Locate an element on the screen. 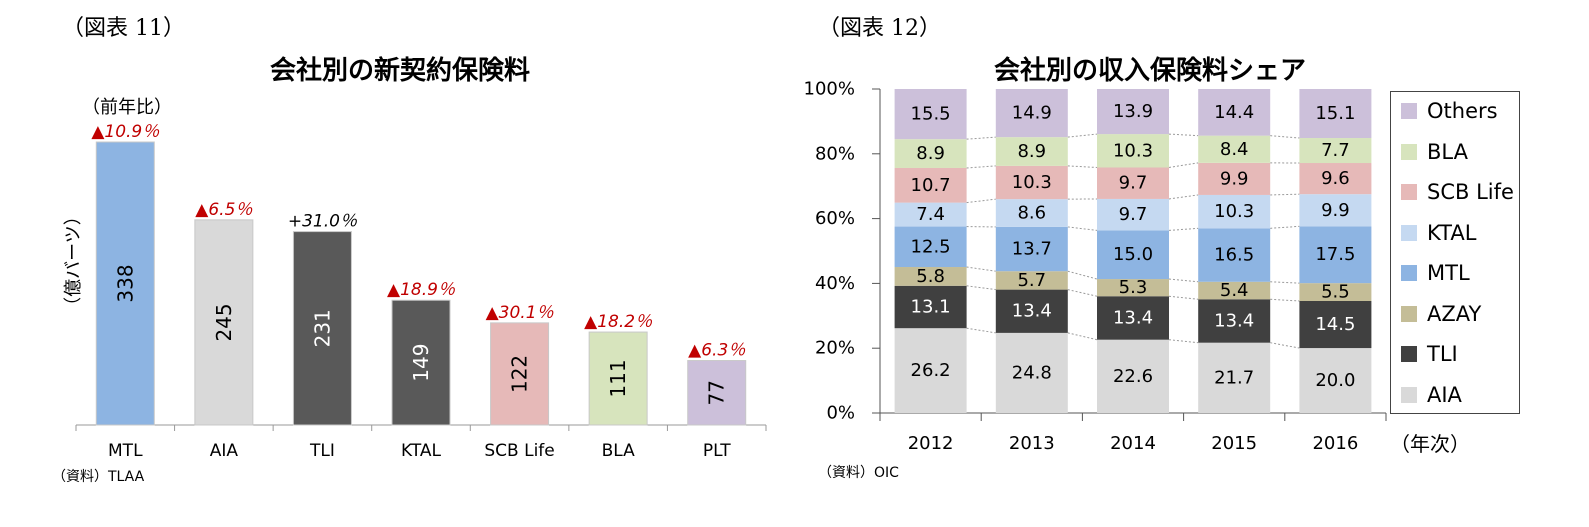 Image resolution: width=1589 pixels, height=527 pixels. legend-label: KTAL is located at coordinates (1452, 232).